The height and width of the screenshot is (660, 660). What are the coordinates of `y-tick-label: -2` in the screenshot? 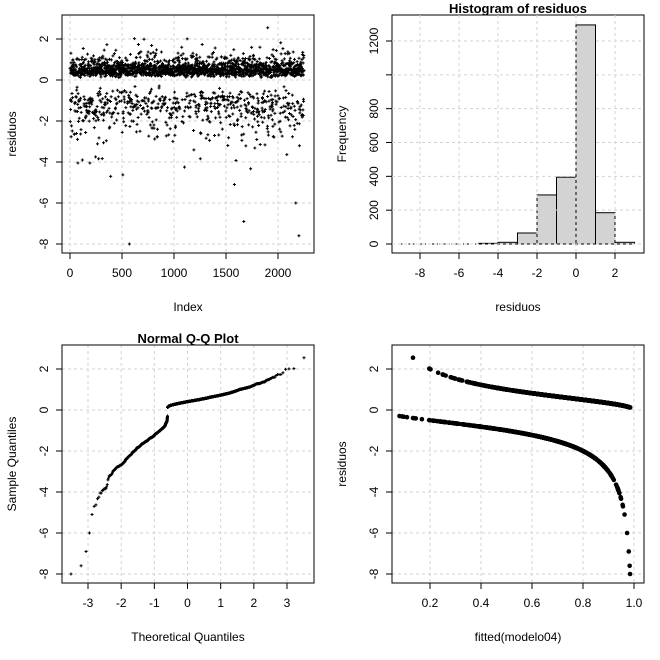 It's located at (44, 450).